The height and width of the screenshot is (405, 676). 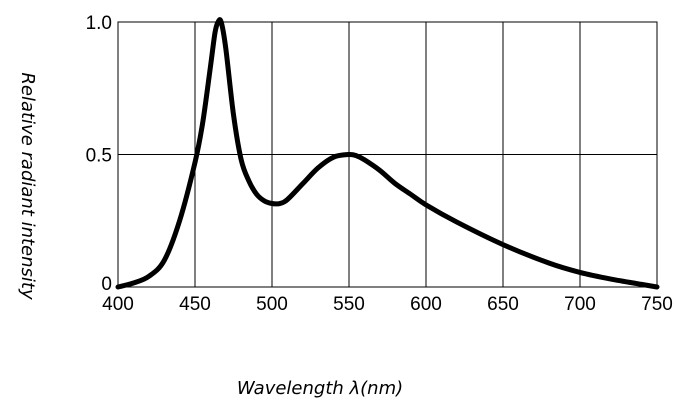 I want to click on x-tick-label: 650, so click(x=503, y=304).